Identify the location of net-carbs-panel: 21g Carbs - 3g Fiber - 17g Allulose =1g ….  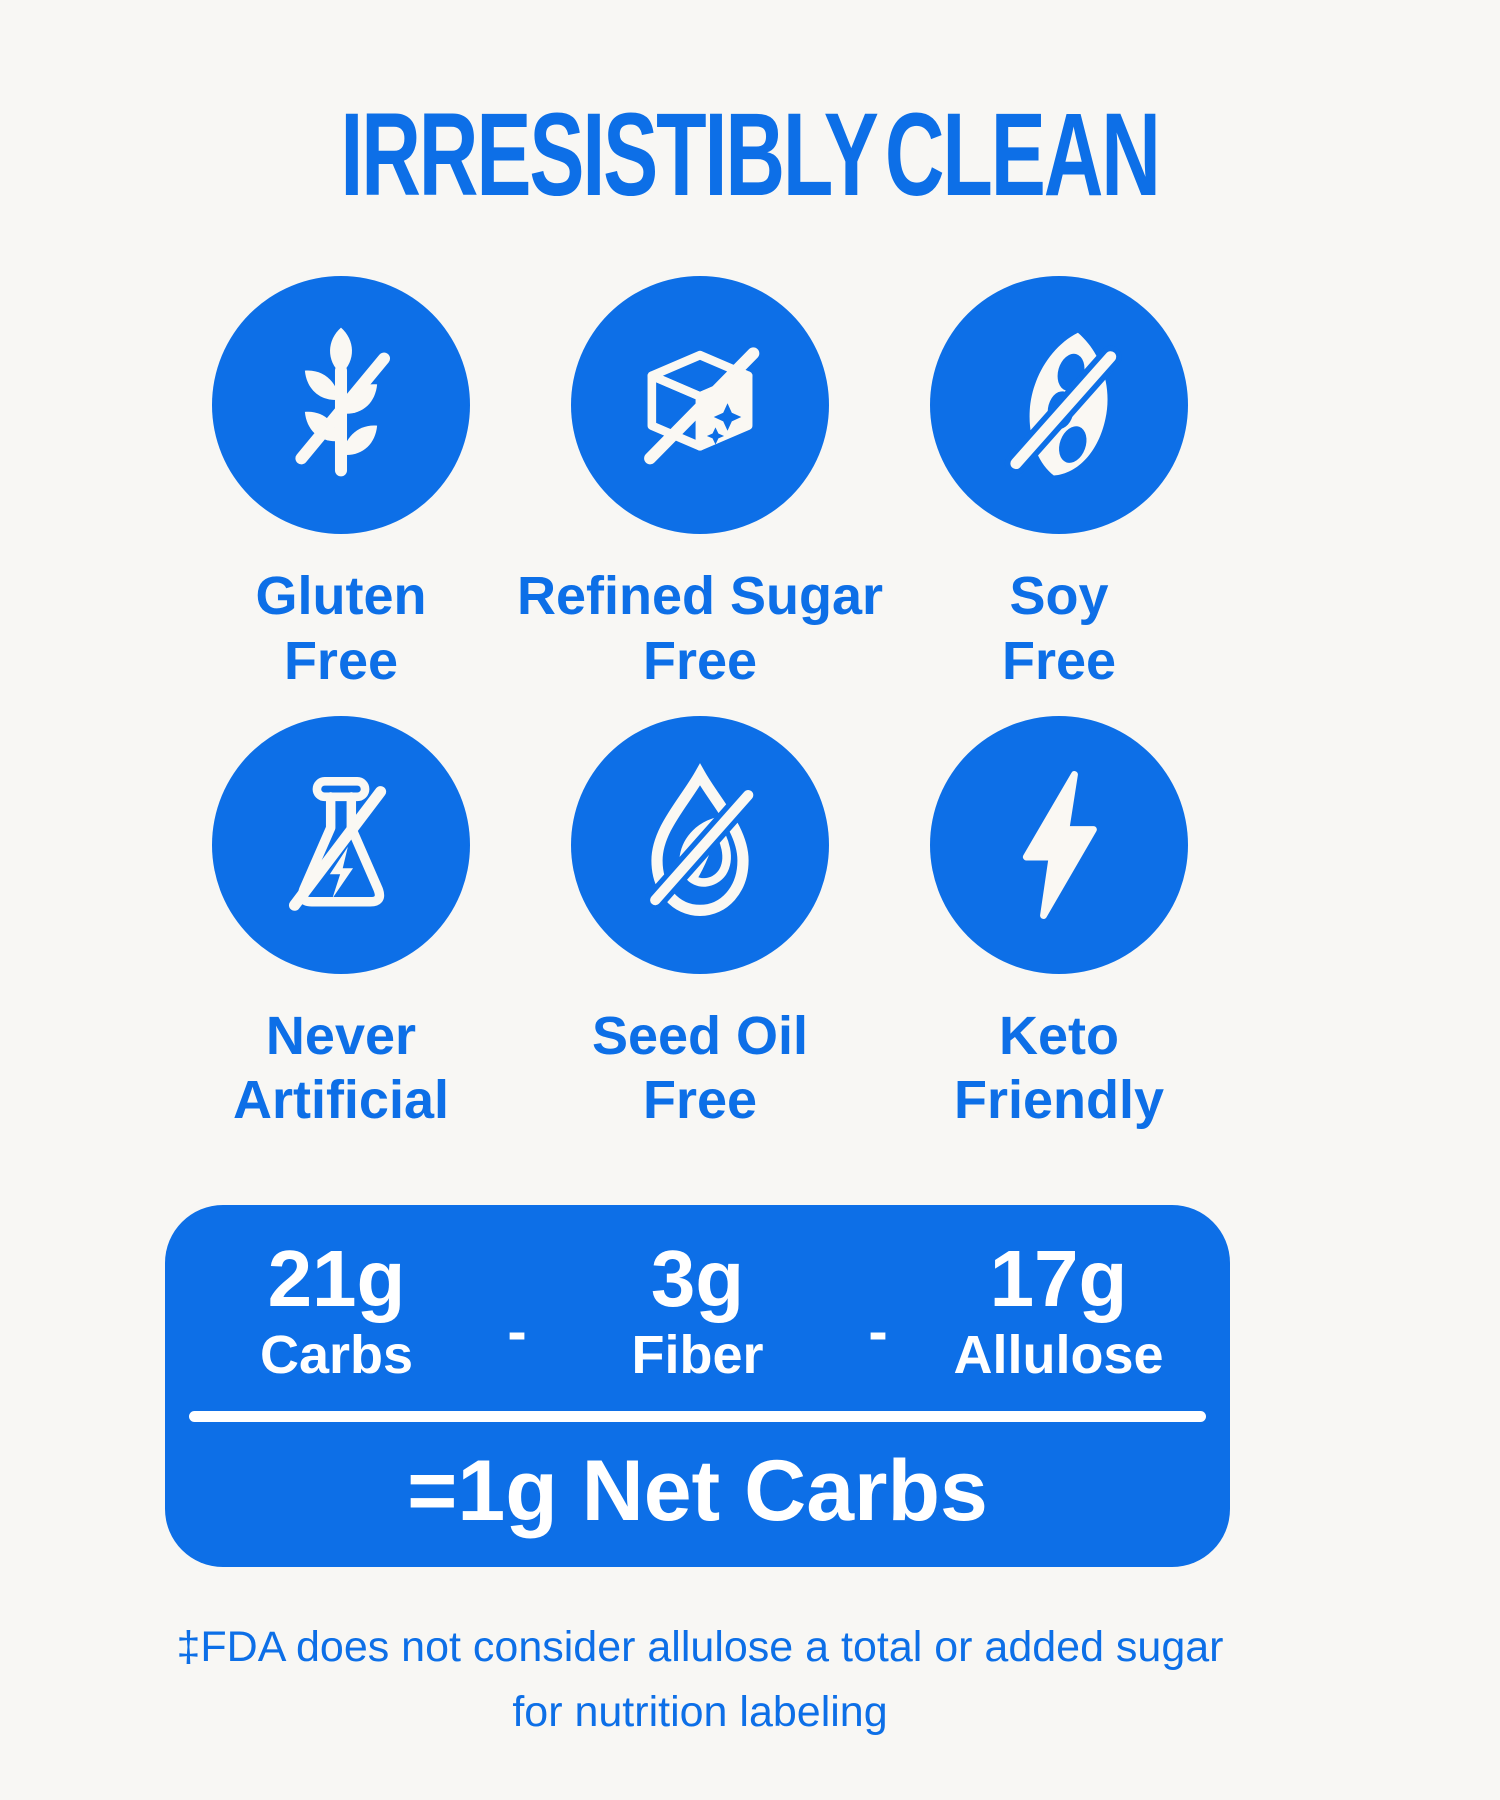
(697, 1386).